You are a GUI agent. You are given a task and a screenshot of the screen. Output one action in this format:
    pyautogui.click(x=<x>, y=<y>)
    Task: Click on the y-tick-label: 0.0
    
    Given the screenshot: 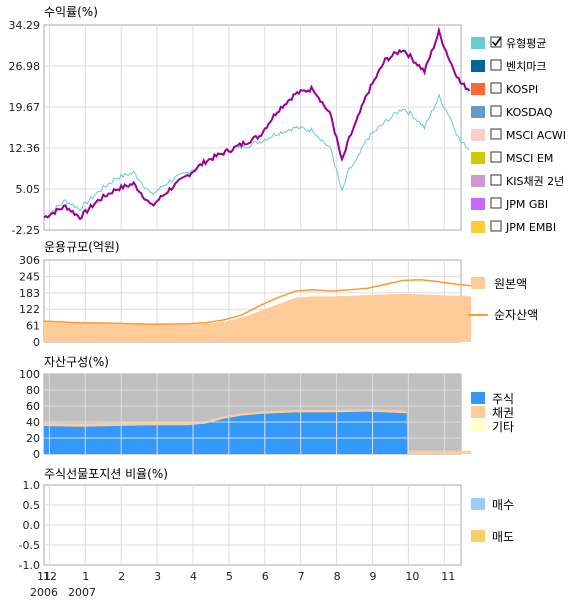 What is the action you would take?
    pyautogui.click(x=32, y=525)
    